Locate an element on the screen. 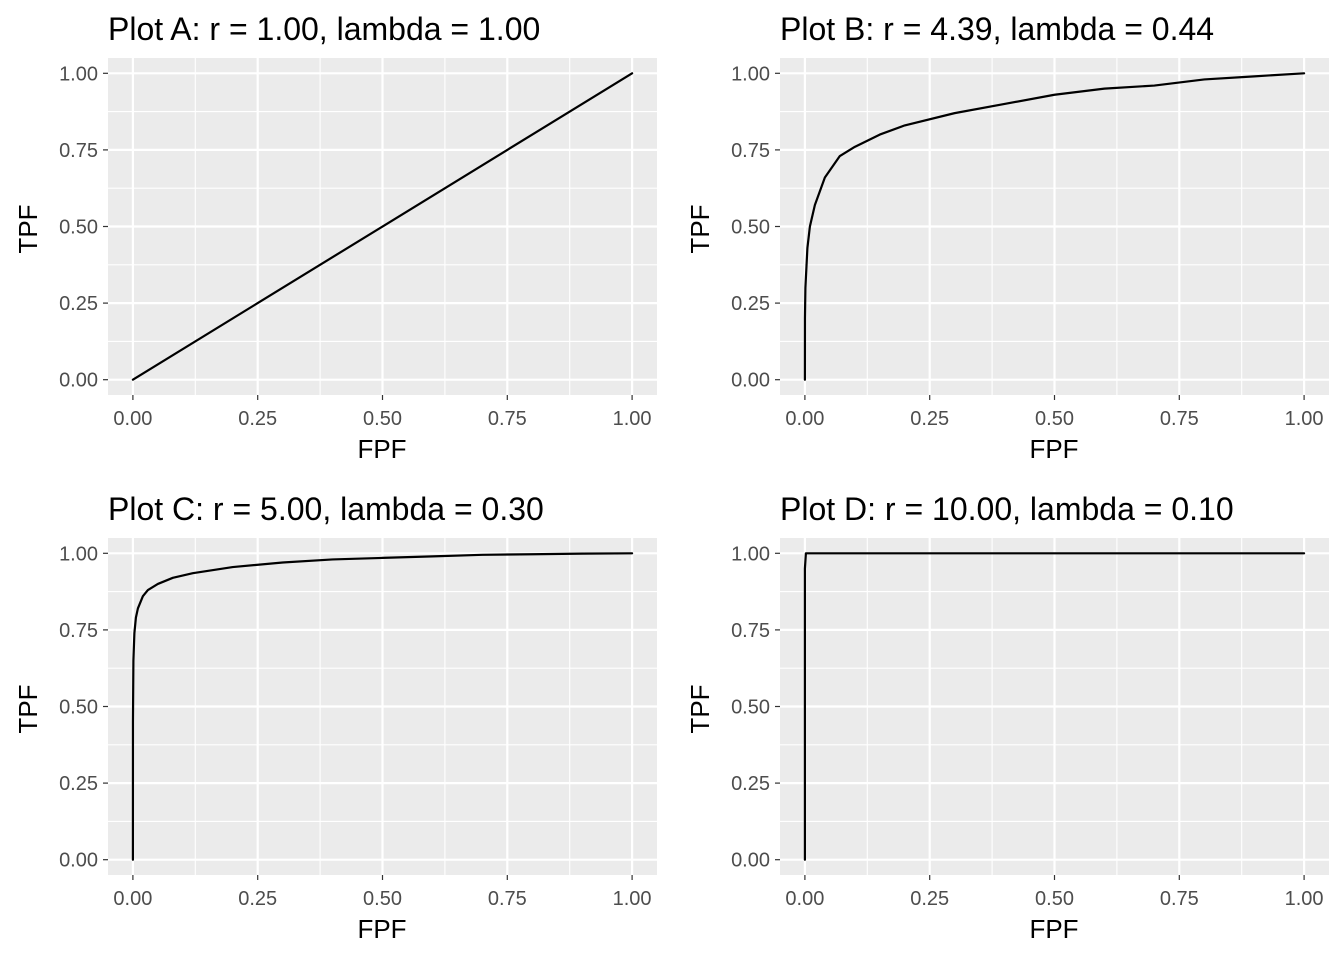  panel-a-title: Plot A: r = 1.00, lambda = 1.00 is located at coordinates (324, 29).